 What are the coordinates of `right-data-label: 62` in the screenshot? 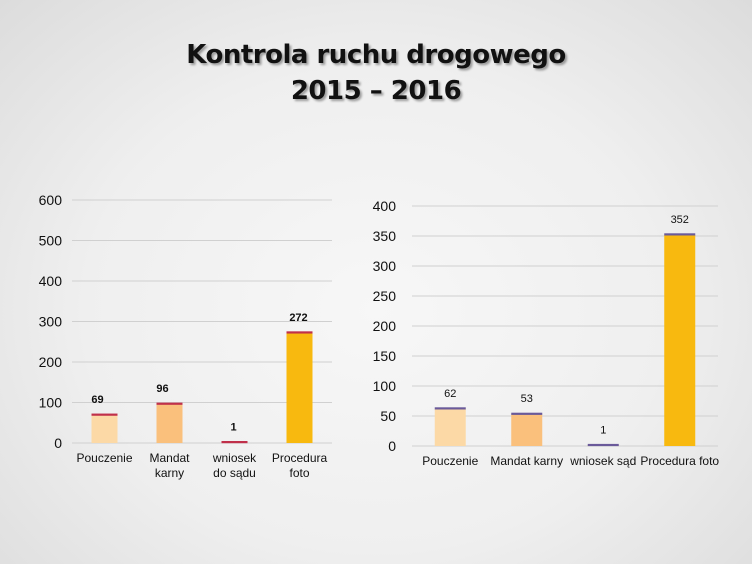 It's located at (450, 394).